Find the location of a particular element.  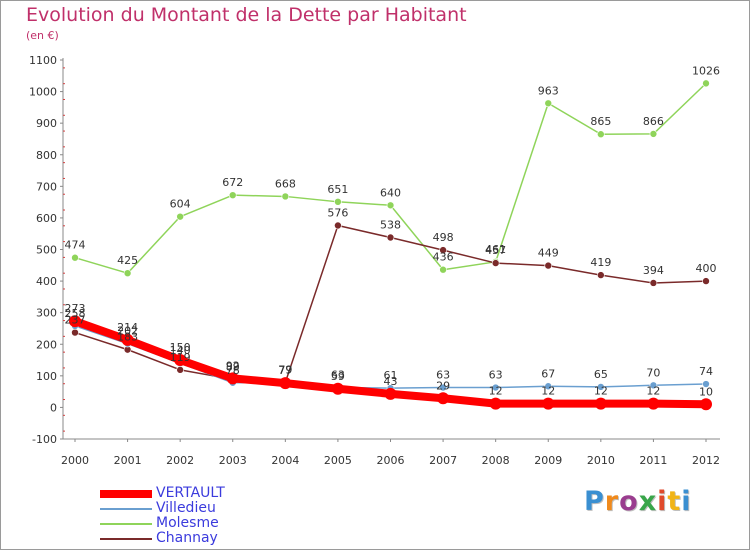

legend-swatch-vertault is located at coordinates (126, 494).